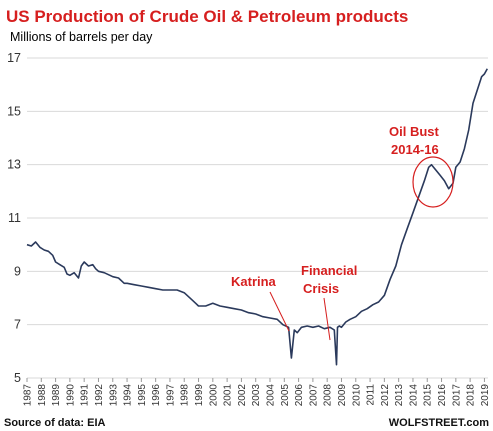 This screenshot has height=431, width=493. Describe the element at coordinates (413, 395) in the screenshot. I see `x-tick-label: 2014` at that location.